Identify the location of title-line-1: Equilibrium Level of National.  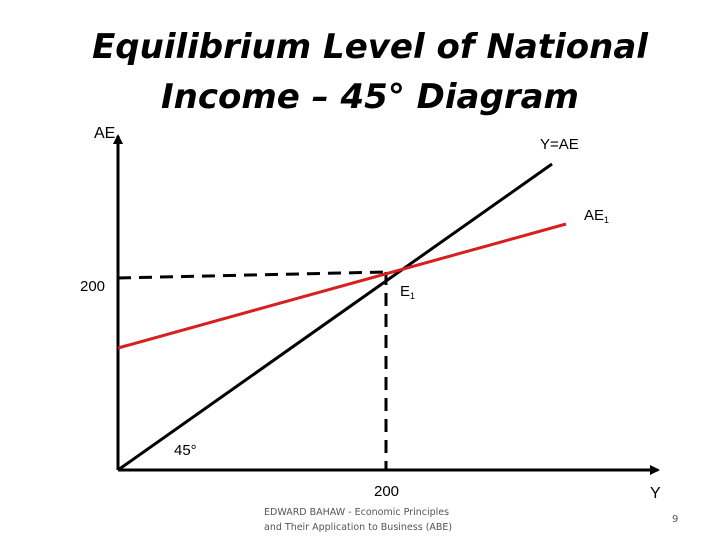
(370, 47).